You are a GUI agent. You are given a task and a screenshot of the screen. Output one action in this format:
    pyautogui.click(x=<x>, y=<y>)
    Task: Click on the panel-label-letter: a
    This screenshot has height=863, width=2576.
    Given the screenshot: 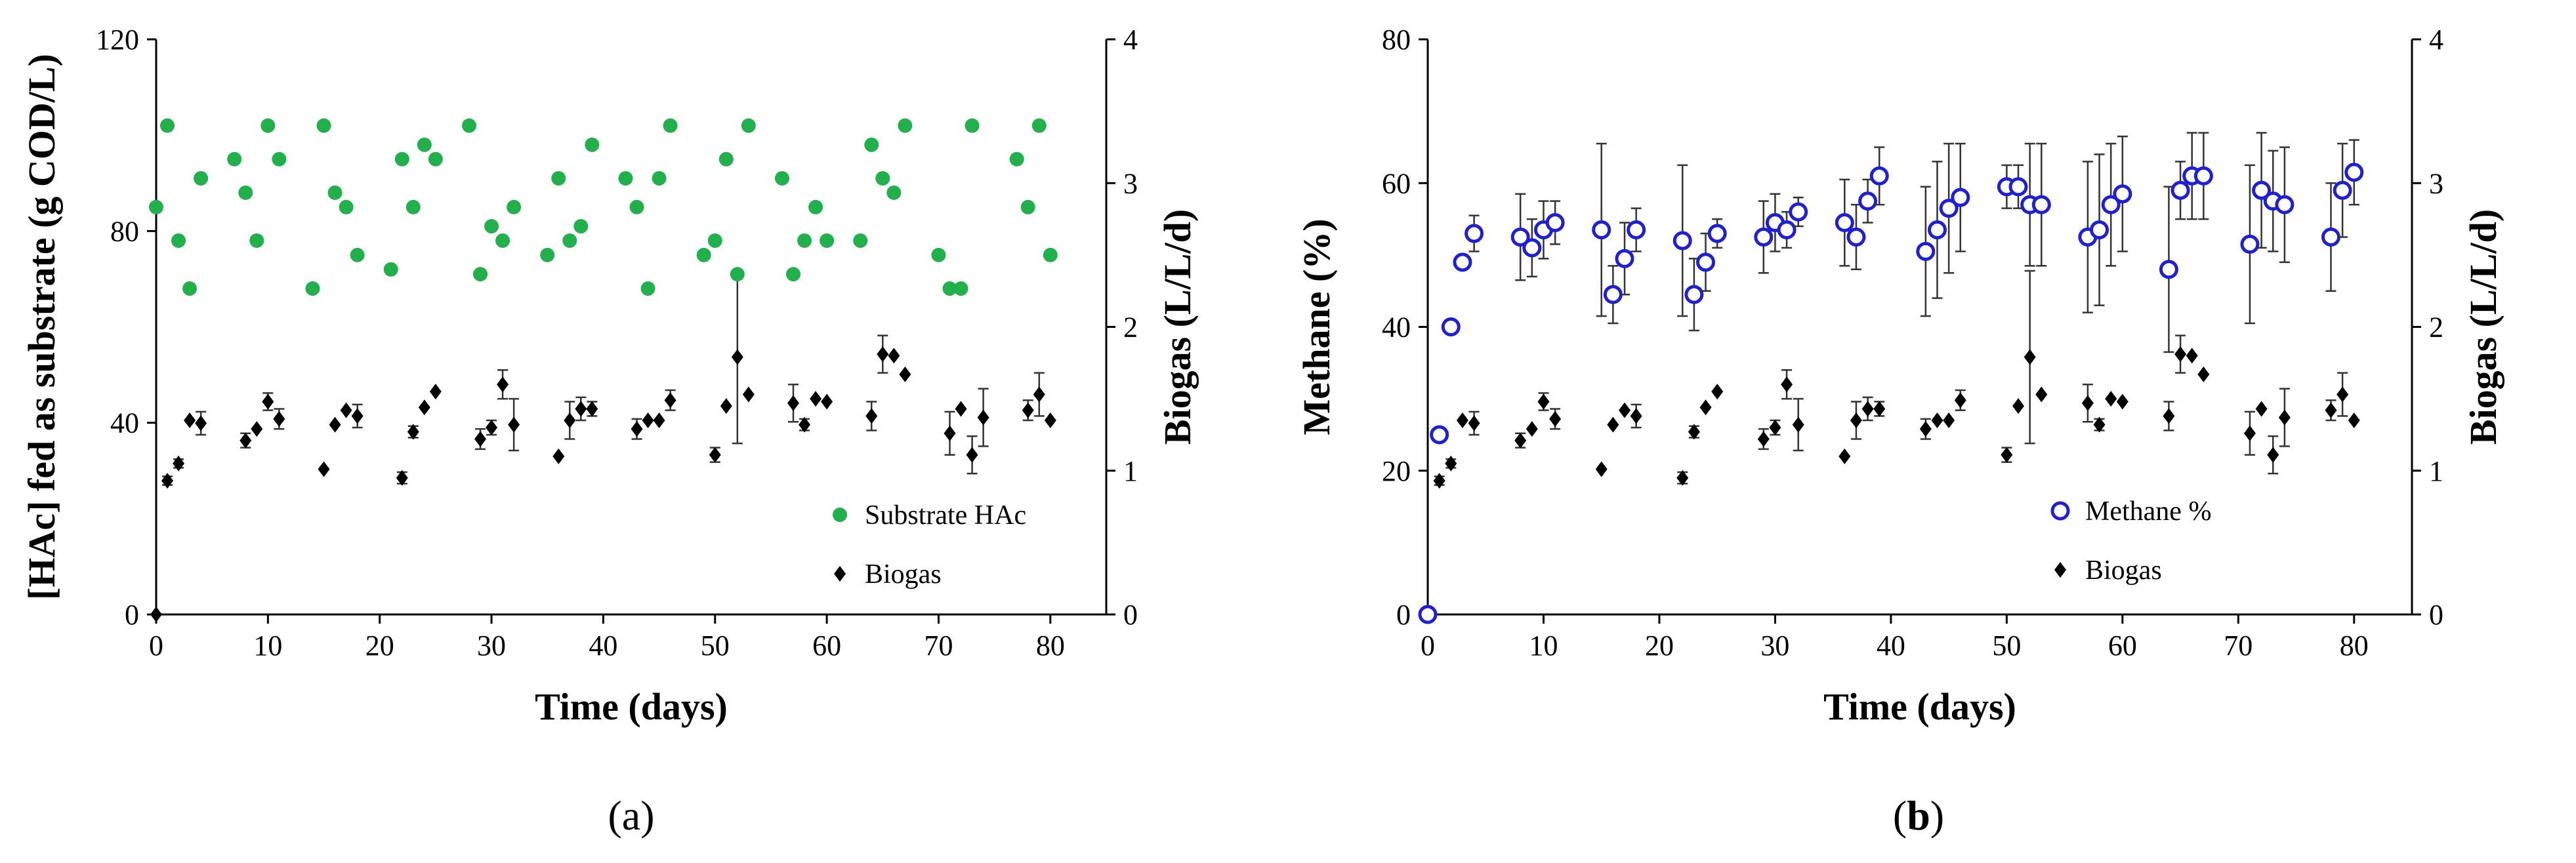 What is the action you would take?
    pyautogui.click(x=631, y=815)
    